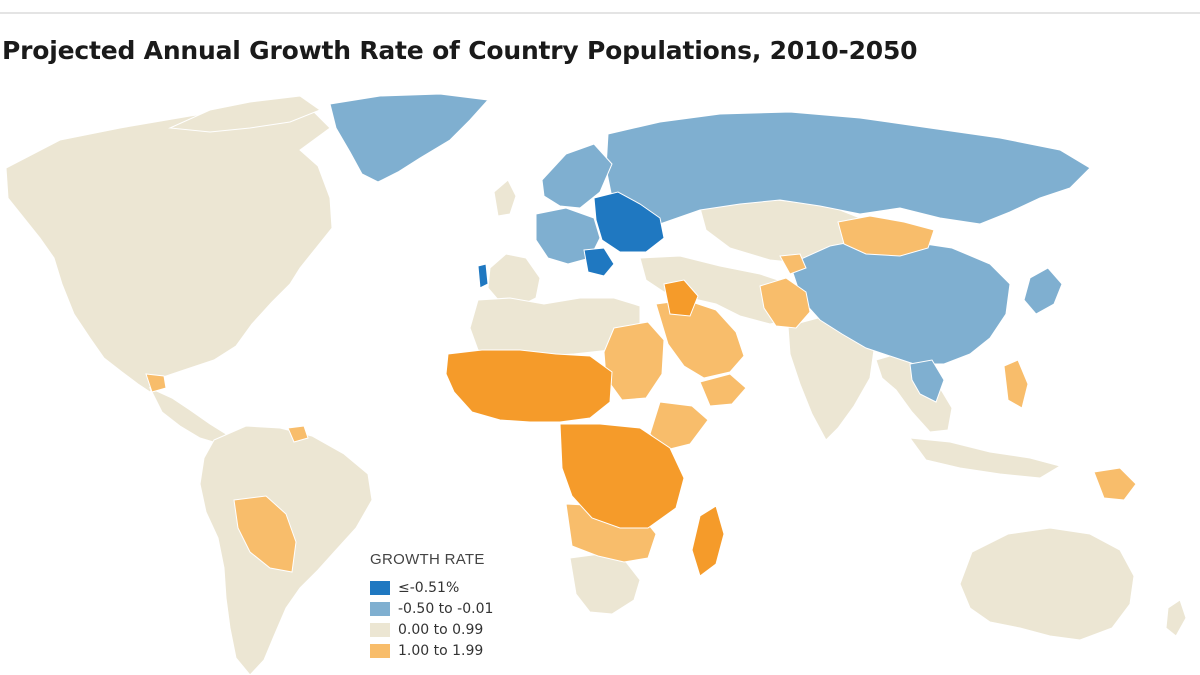  Describe the element at coordinates (409, 138) in the screenshot. I see `region-greenland` at that location.